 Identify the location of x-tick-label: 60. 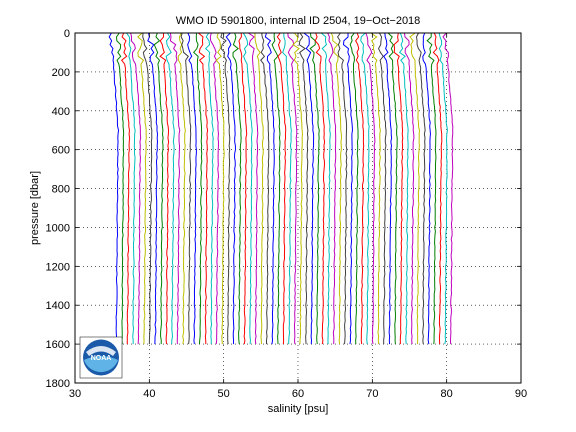
(298, 394).